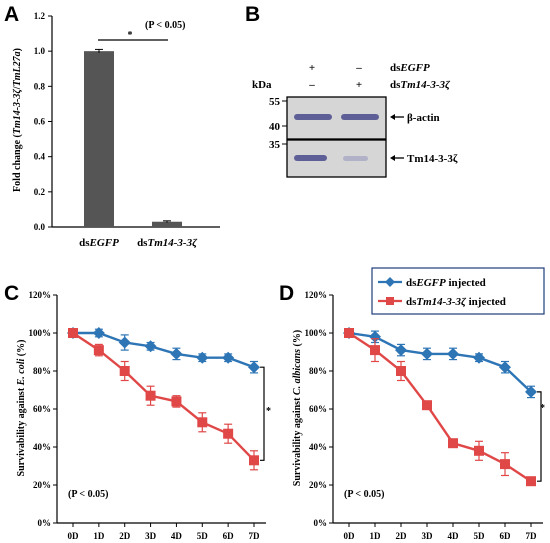  What do you see at coordinates (321, 523) in the screenshot?
I see `panel-d-ytick-label: 0%` at bounding box center [321, 523].